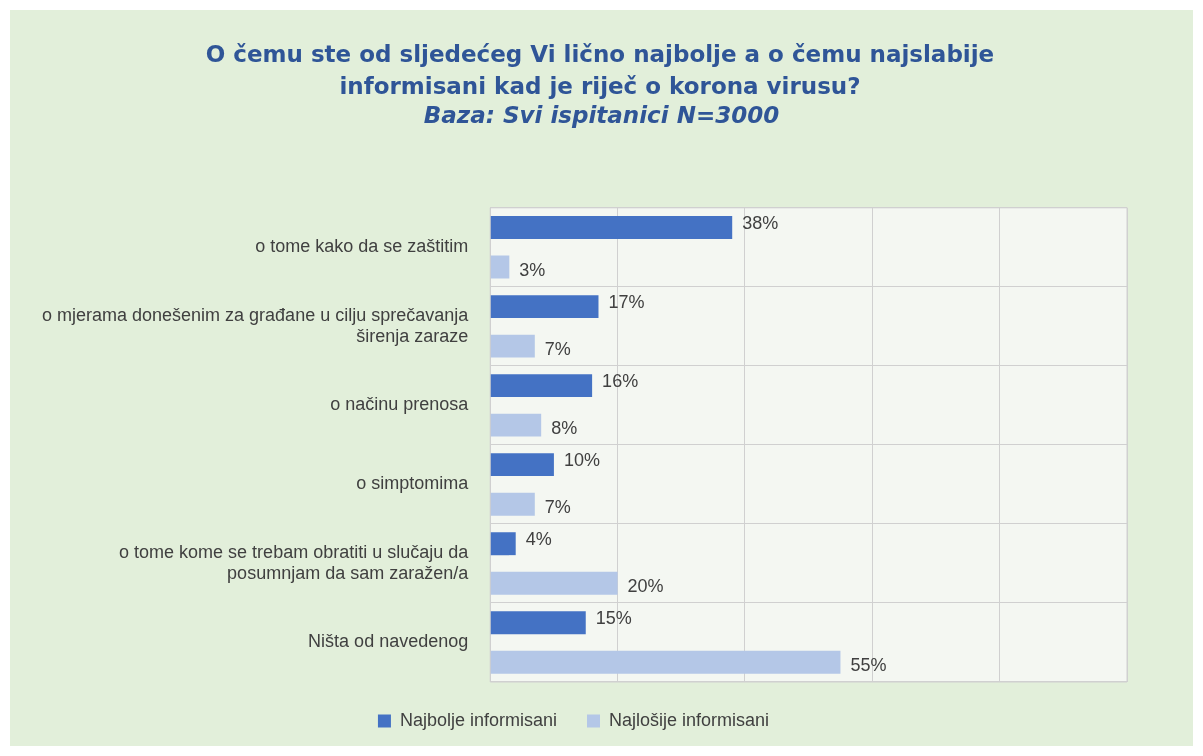 The height and width of the screenshot is (756, 1203). What do you see at coordinates (645, 586) in the screenshot?
I see `data-label: 20%` at bounding box center [645, 586].